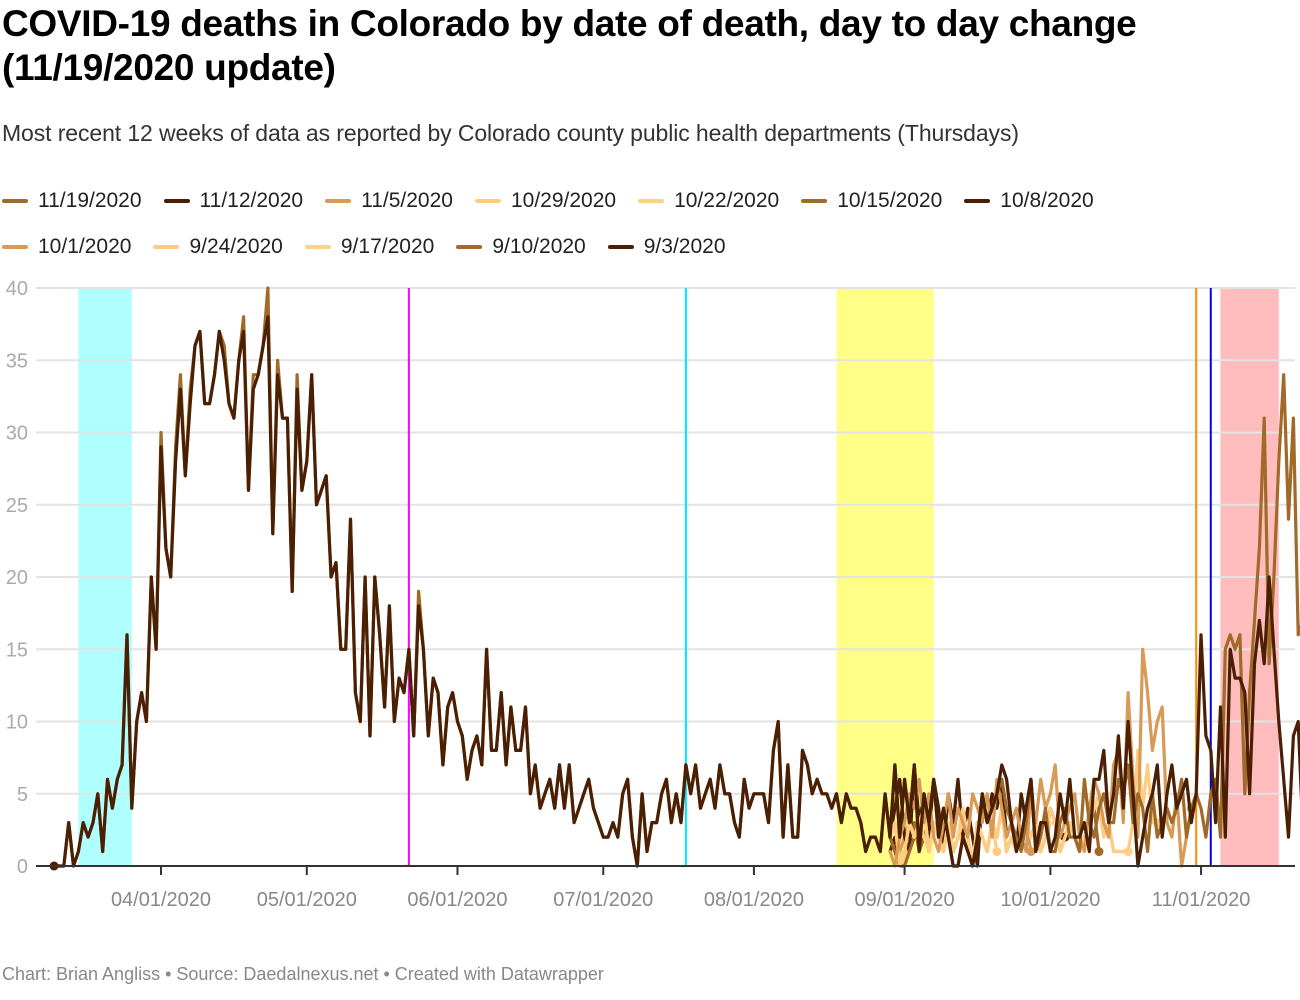 The width and height of the screenshot is (1300, 1000). Describe the element at coordinates (161, 900) in the screenshot. I see `x-tick-label: 04/01/2020` at that location.